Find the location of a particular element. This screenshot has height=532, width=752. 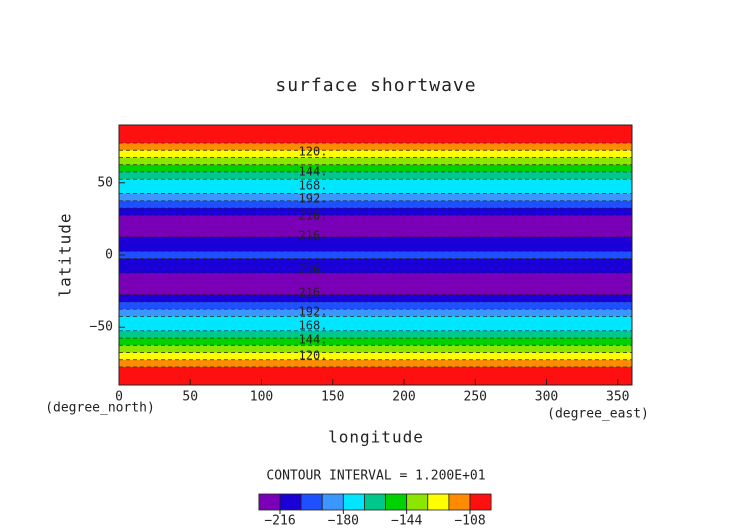

colorbar-tick-label: −180 is located at coordinates (343, 521).